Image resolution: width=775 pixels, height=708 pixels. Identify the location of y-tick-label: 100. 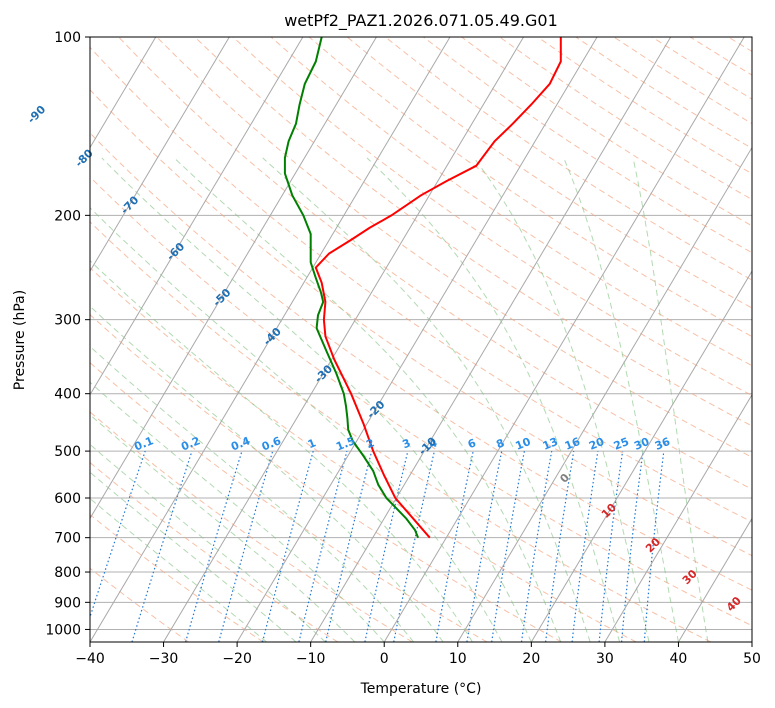
(67, 38).